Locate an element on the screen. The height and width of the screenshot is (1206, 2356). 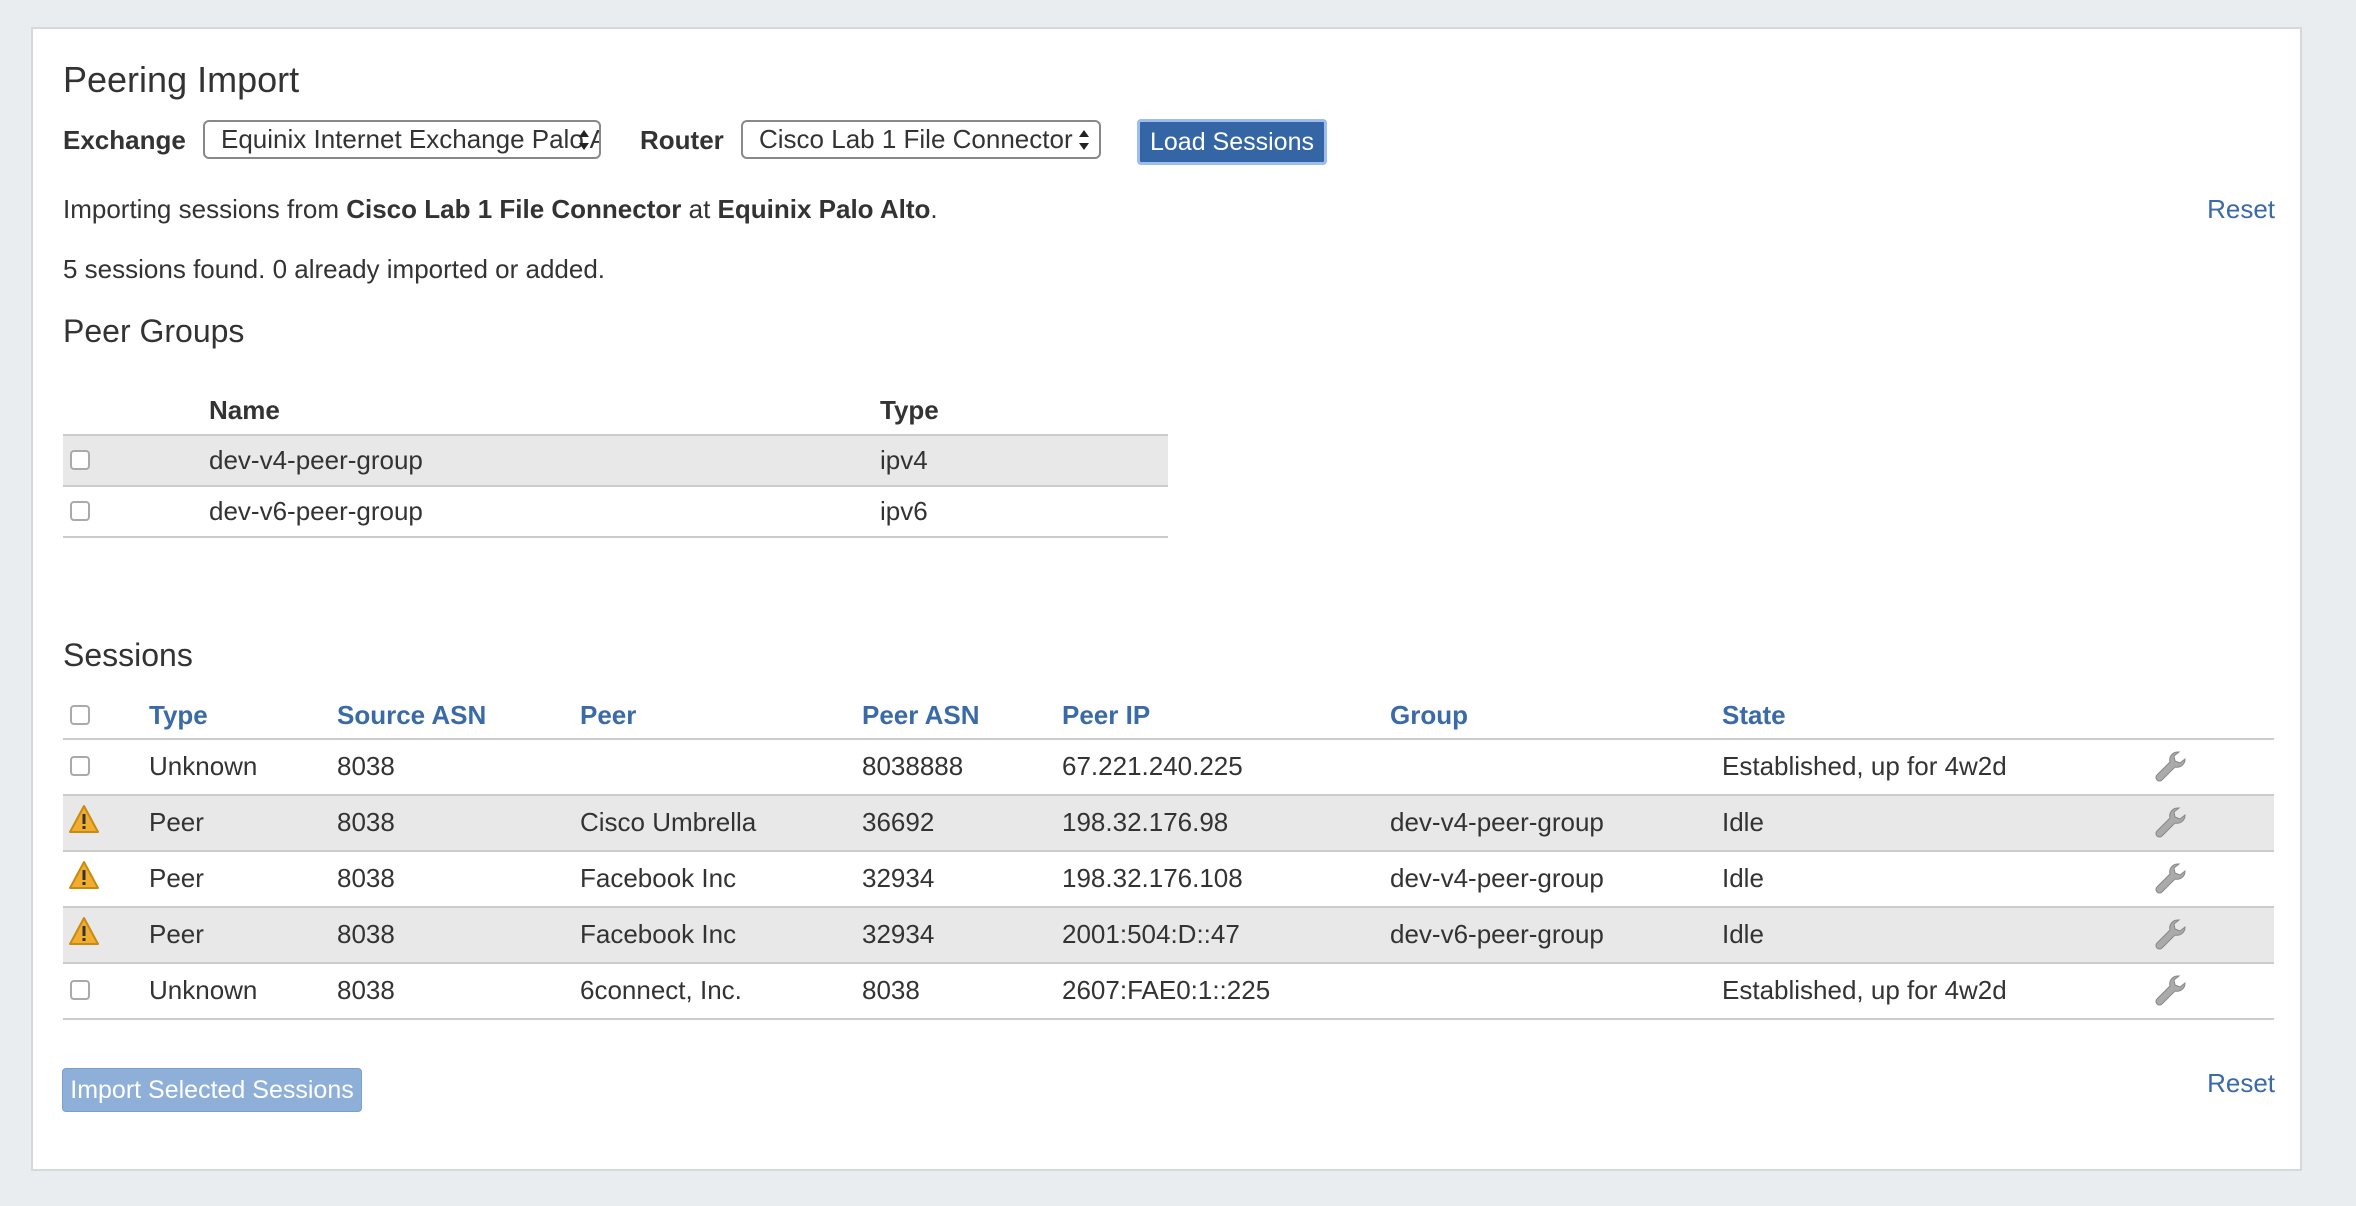
import-button: Import Selected Sessions is located at coordinates (212, 1090).